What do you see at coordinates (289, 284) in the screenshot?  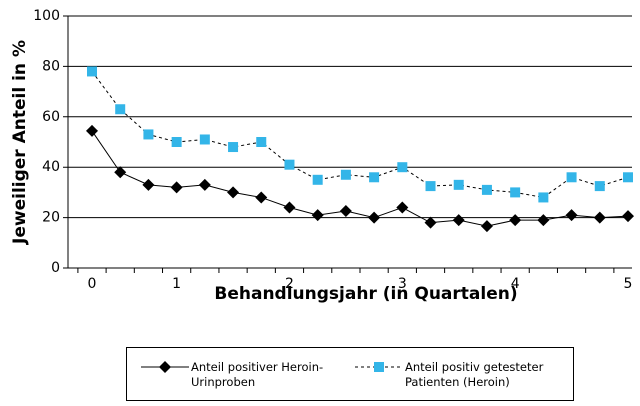 I see `x-tick-label: 2` at bounding box center [289, 284].